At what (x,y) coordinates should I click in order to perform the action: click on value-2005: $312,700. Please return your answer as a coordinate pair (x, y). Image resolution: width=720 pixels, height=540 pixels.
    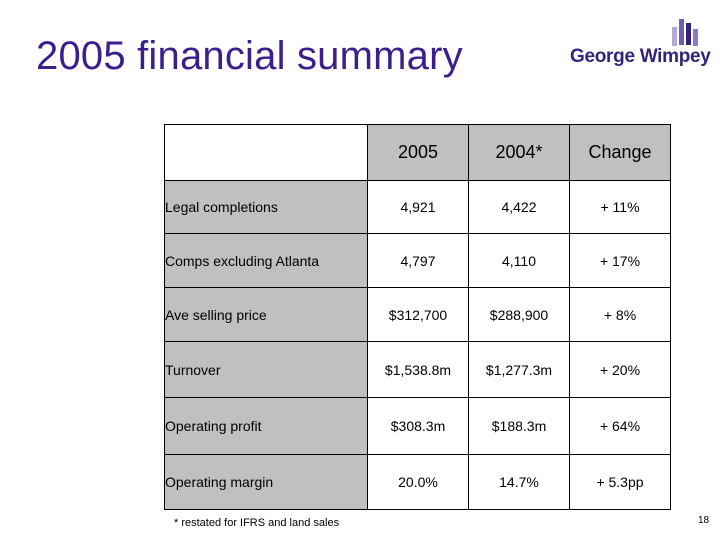
    Looking at the image, I should click on (418, 314).